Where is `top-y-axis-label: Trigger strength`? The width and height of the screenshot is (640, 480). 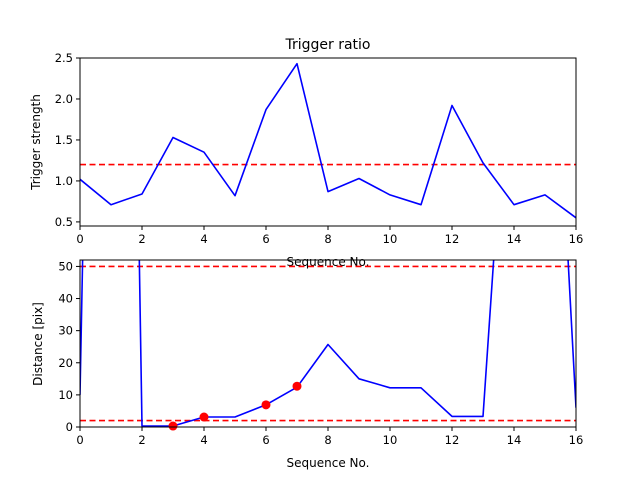 top-y-axis-label: Trigger strength is located at coordinates (36, 142).